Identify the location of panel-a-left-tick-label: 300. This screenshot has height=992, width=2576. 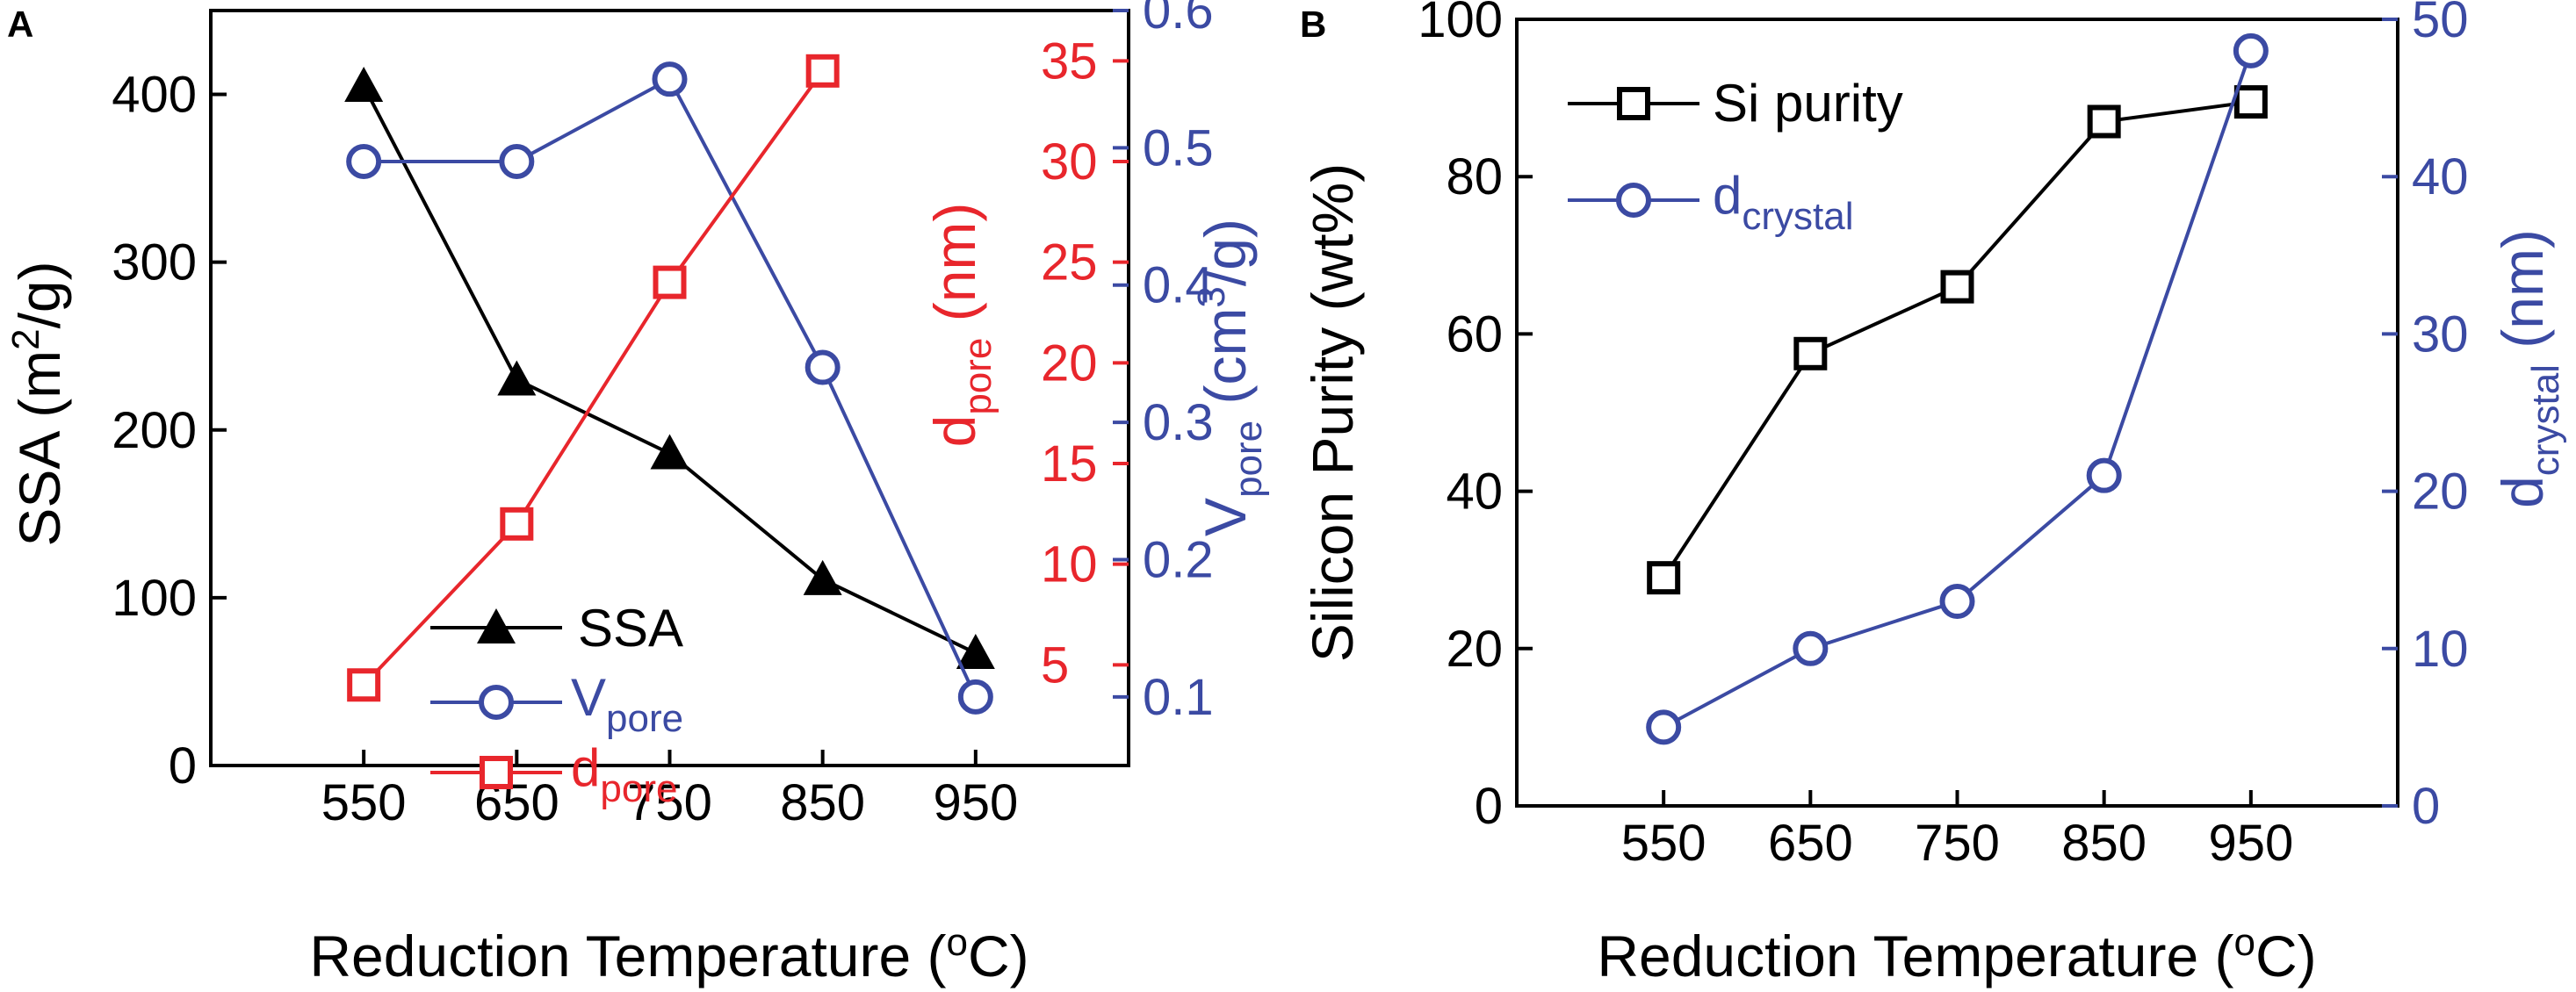
(154, 262).